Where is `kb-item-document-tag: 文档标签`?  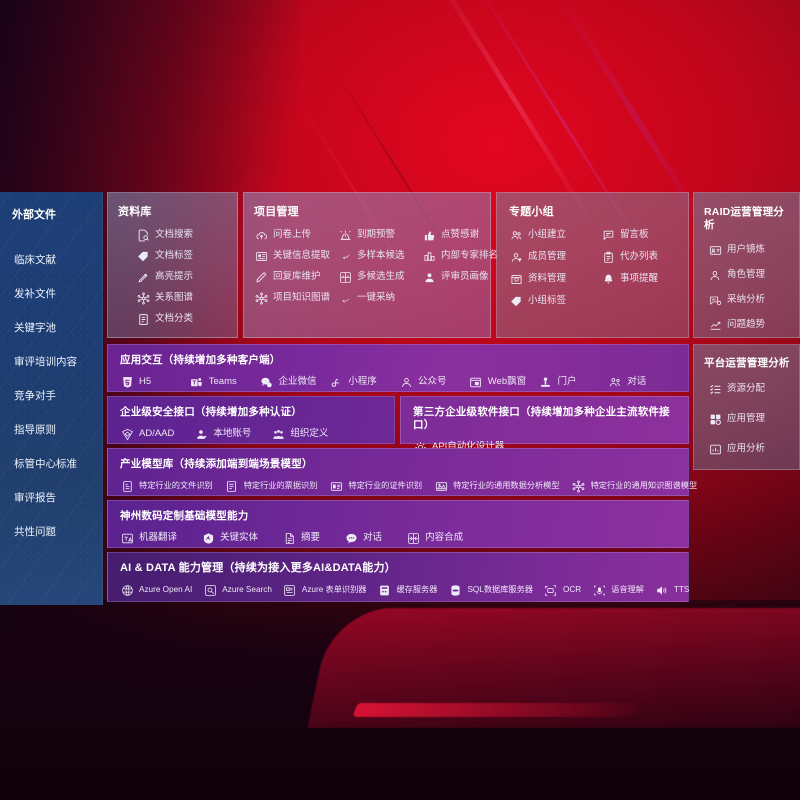 kb-item-document-tag: 文档标签 is located at coordinates (181, 256).